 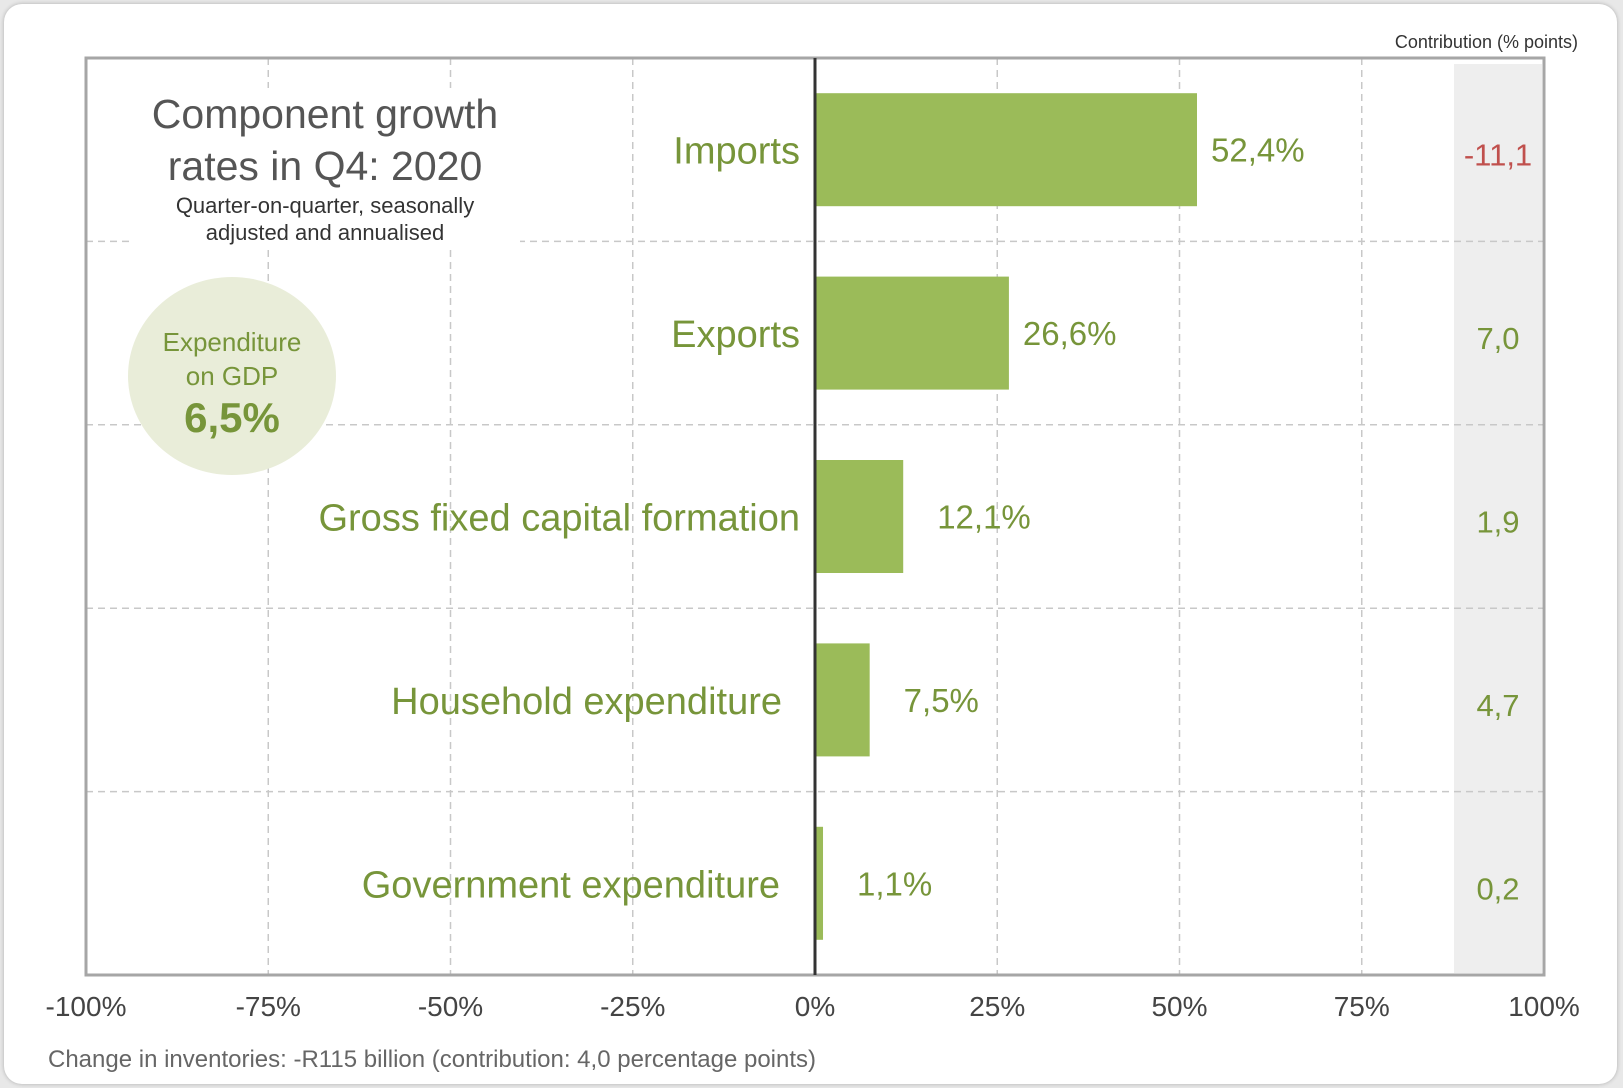 I want to click on x-tick-label: -50%, so click(x=450, y=1006).